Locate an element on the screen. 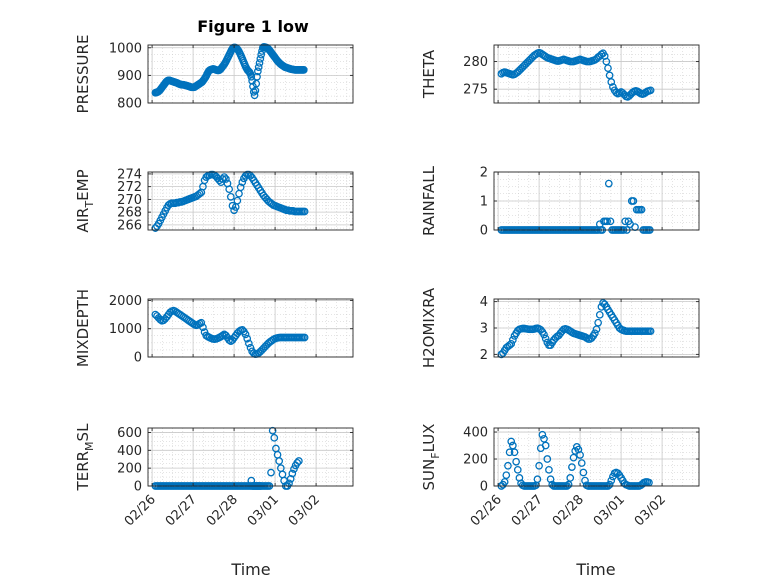 This screenshot has width=778, height=583. subplot-mixdepth: 0 1000 2000 MIXDEPTH is located at coordinates (214, 328).